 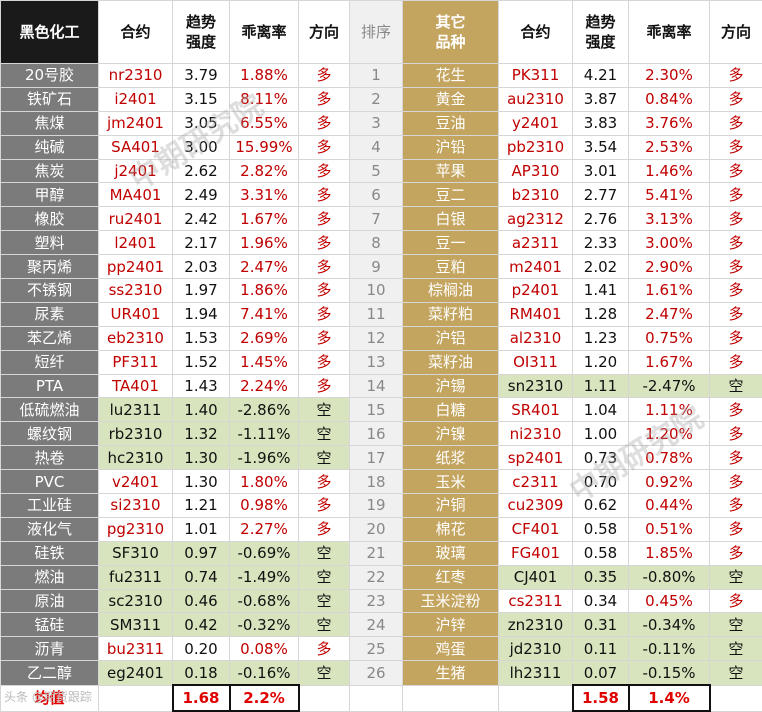 I want to click on rank-header: 排序, so click(x=376, y=32).